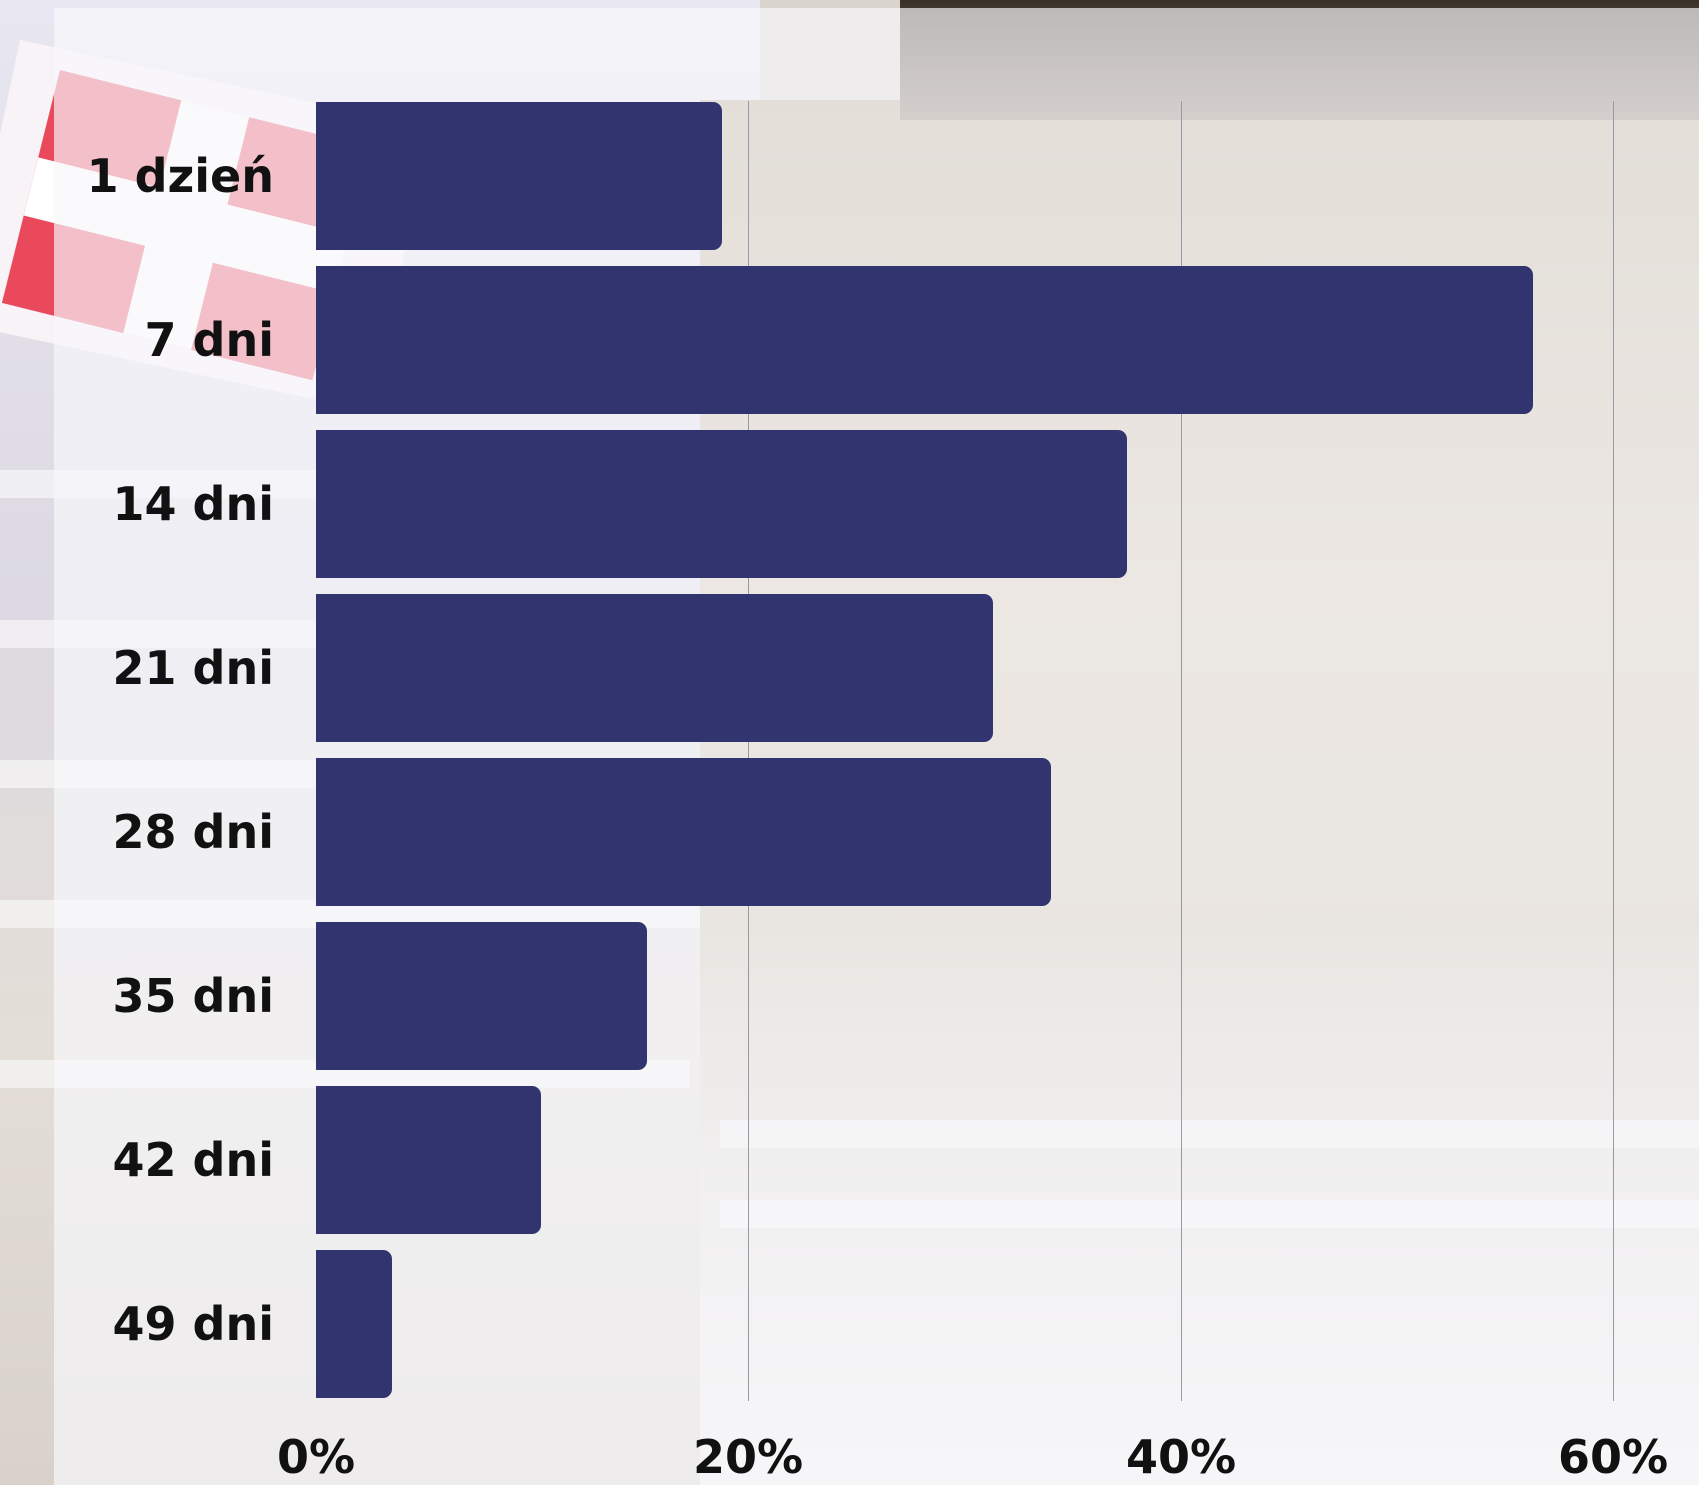  What do you see at coordinates (193, 832) in the screenshot?
I see `category-label: 28 dni` at bounding box center [193, 832].